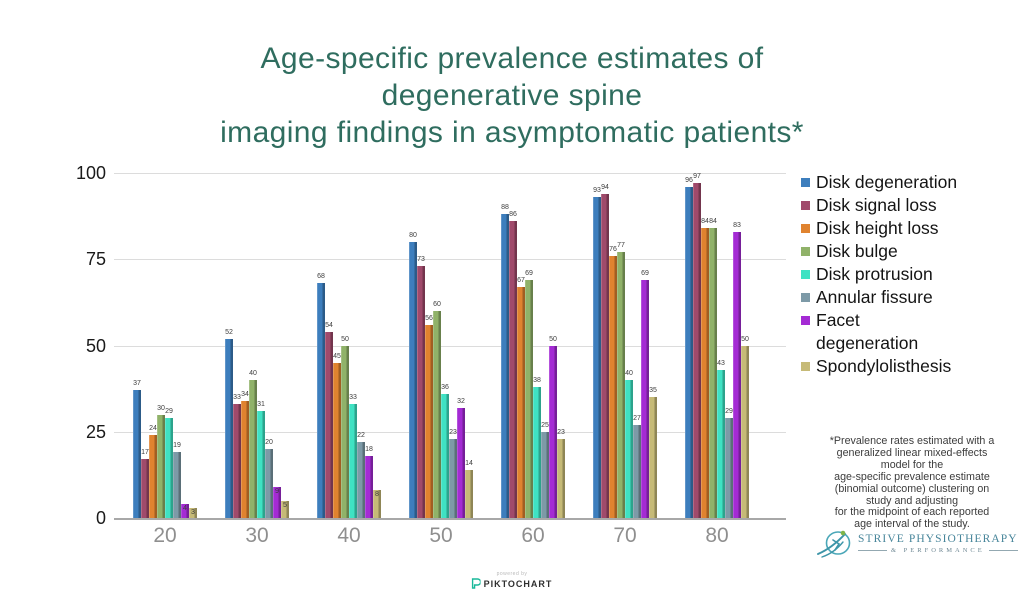  I want to click on legend-item-disk-height-loss: Disk height loss, so click(908, 228).